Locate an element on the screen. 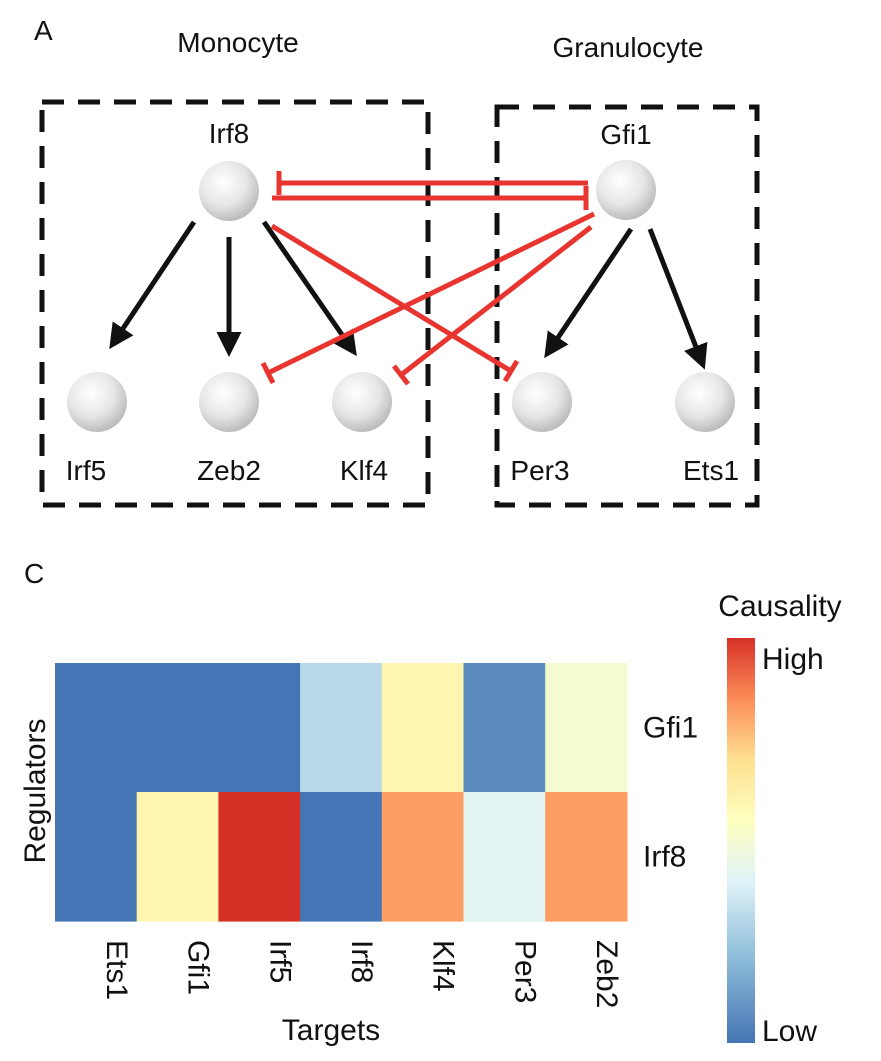 Image resolution: width=881 pixels, height=1061 pixels. edge-gfi1-zeb2 is located at coordinates (428, 298).